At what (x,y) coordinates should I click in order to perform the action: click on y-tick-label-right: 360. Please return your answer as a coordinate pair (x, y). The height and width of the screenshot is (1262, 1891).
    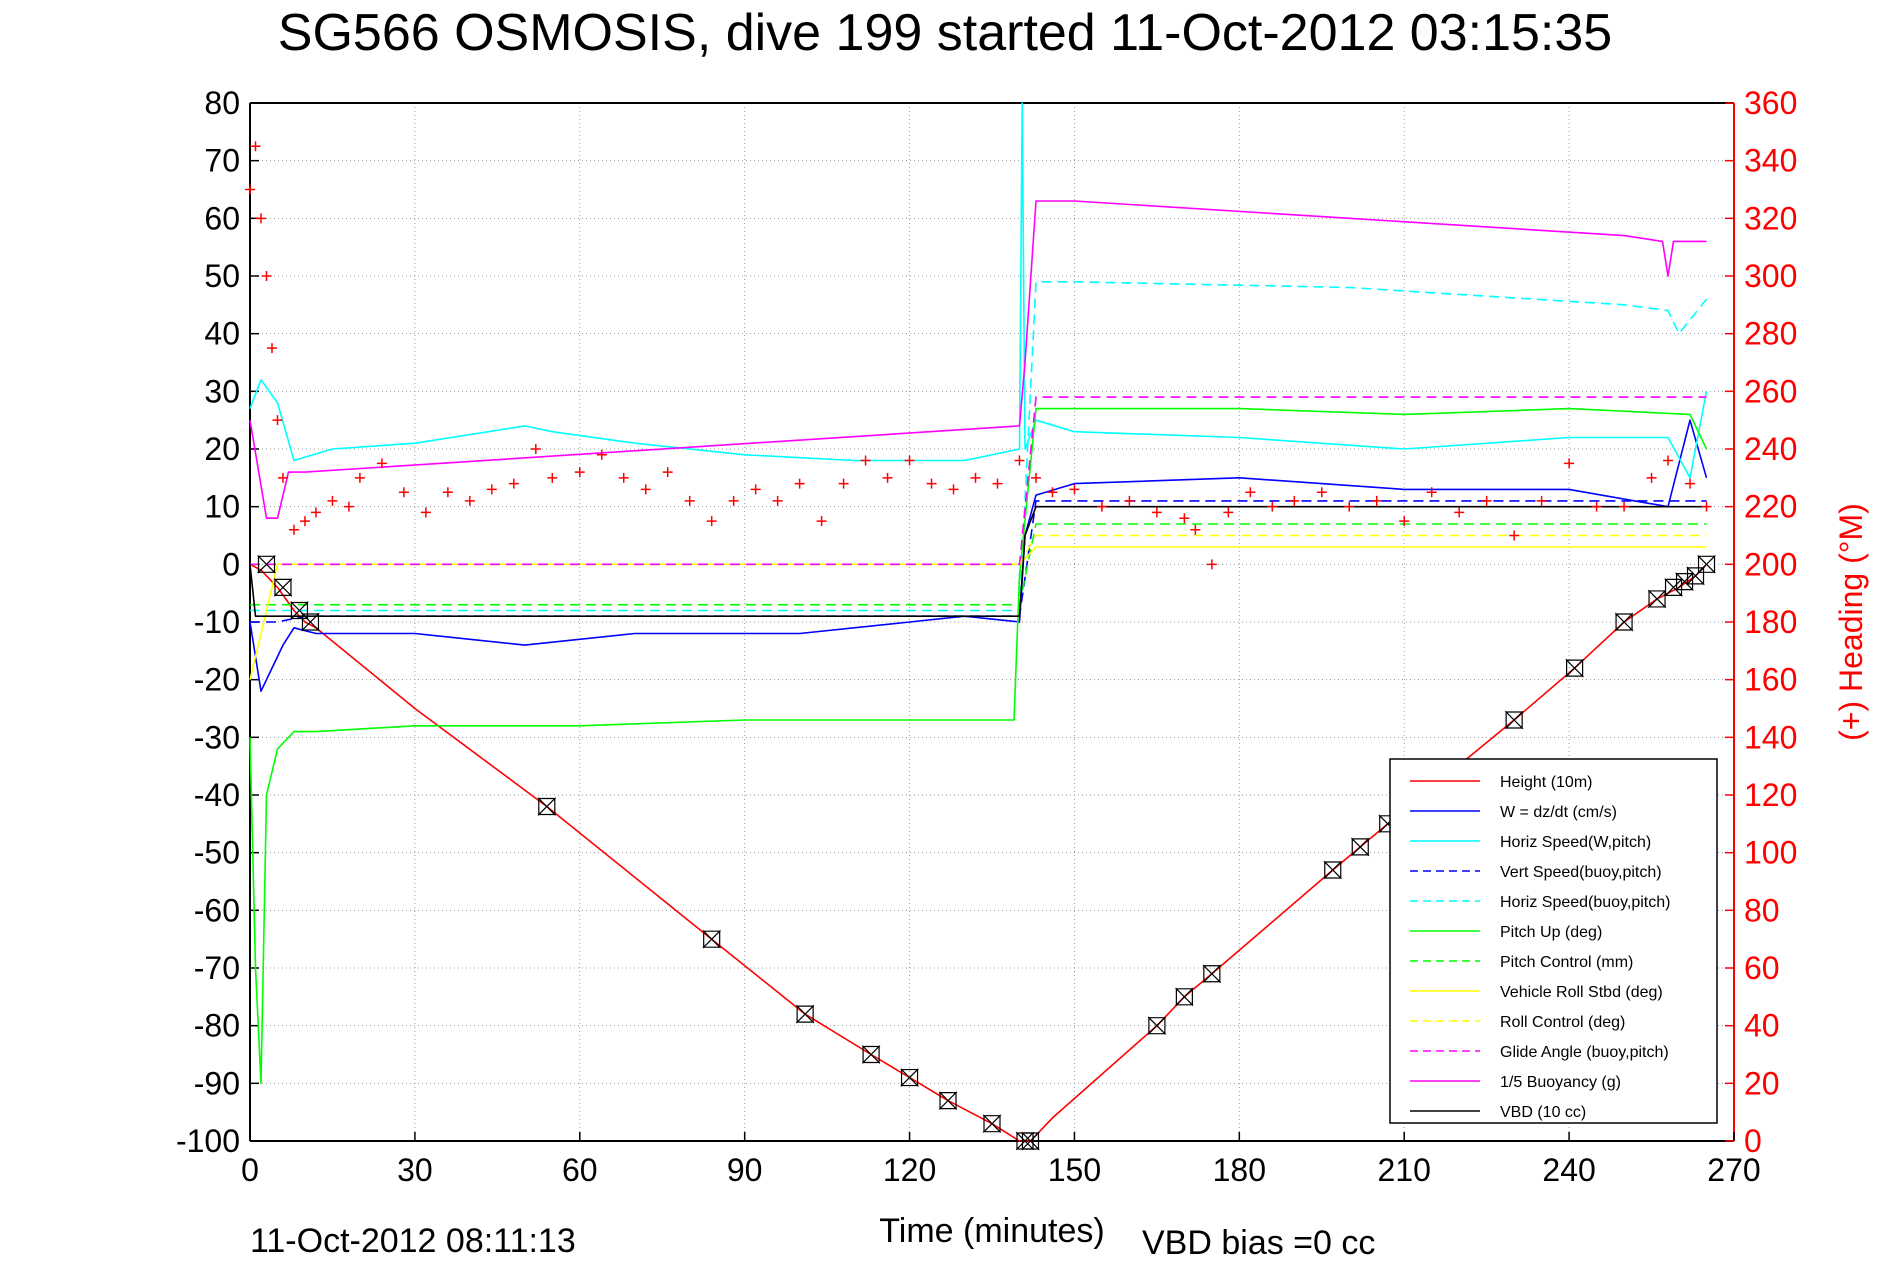
    Looking at the image, I should click on (1770, 103).